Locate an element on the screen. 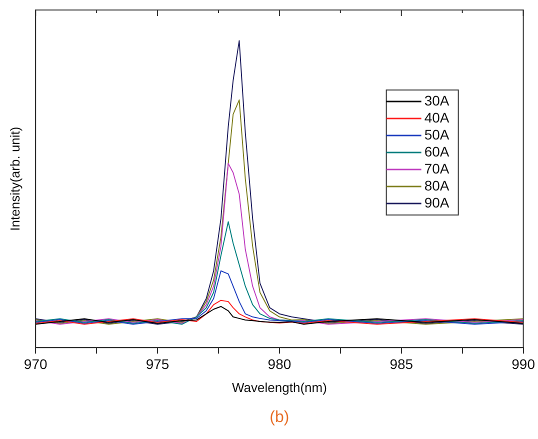 The width and height of the screenshot is (538, 439). legend-label: 30A is located at coordinates (437, 100).